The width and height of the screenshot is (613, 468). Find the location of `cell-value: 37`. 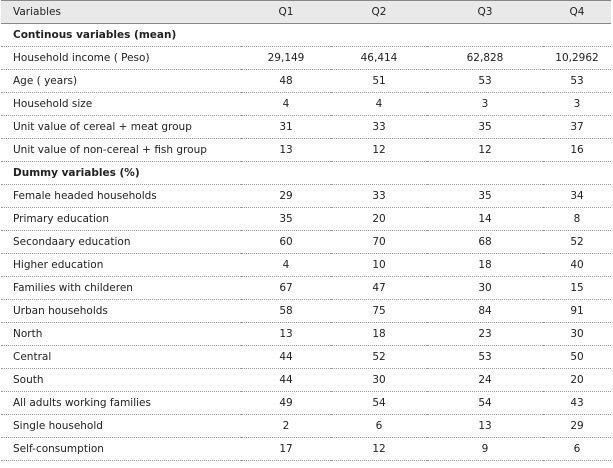

cell-value: 37 is located at coordinates (577, 127).